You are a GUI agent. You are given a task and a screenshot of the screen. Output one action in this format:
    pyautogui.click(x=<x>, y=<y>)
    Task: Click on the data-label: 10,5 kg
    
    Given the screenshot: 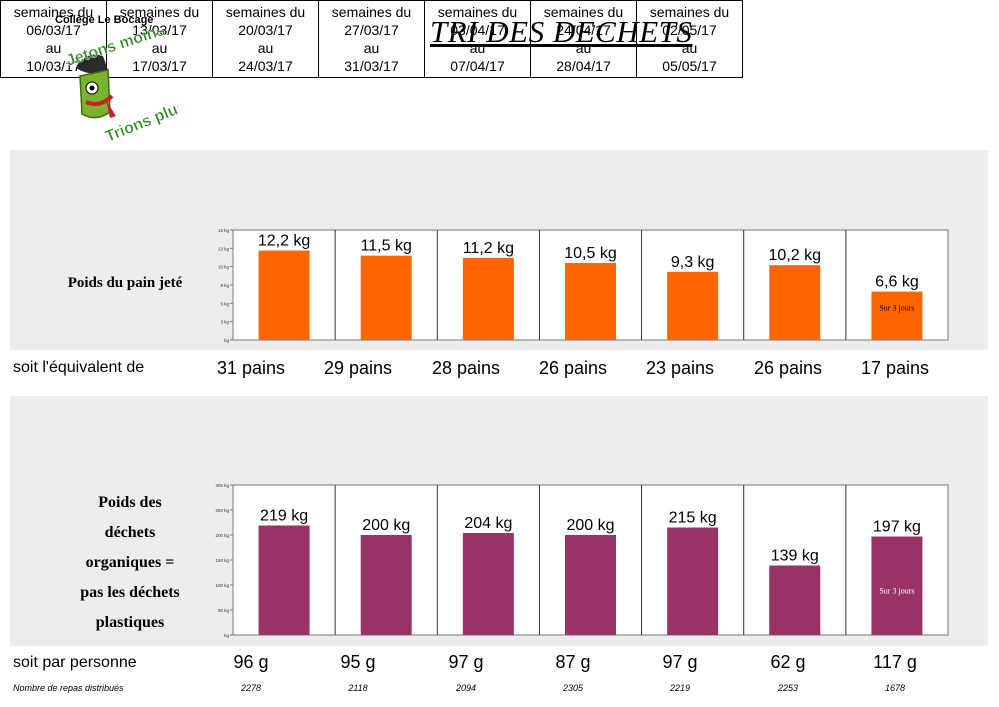 What is the action you would take?
    pyautogui.click(x=590, y=253)
    